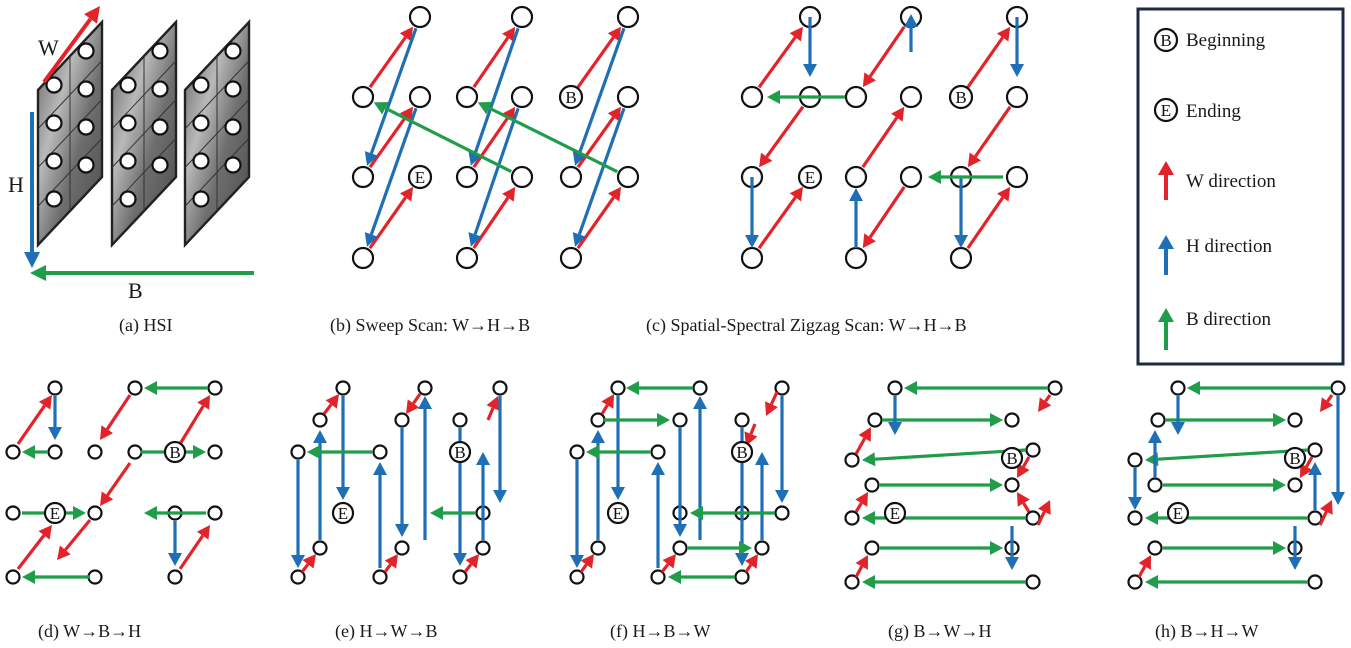  What do you see at coordinates (859, 571) in the screenshot?
I see `g-w-1-shaft` at bounding box center [859, 571].